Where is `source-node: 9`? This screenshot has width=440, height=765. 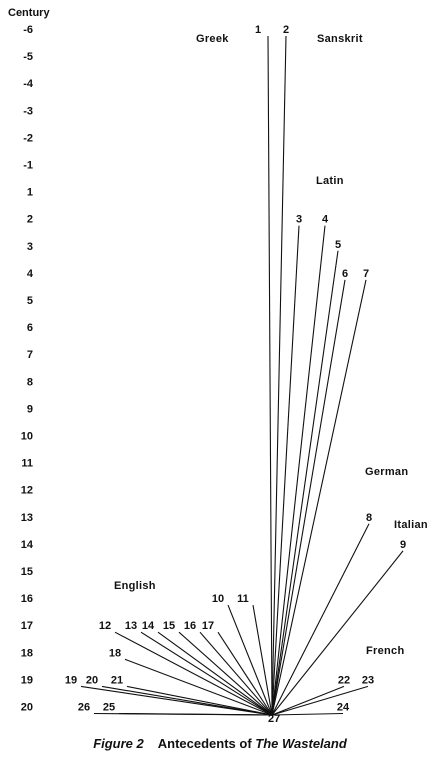
source-node: 9 is located at coordinates (403, 545).